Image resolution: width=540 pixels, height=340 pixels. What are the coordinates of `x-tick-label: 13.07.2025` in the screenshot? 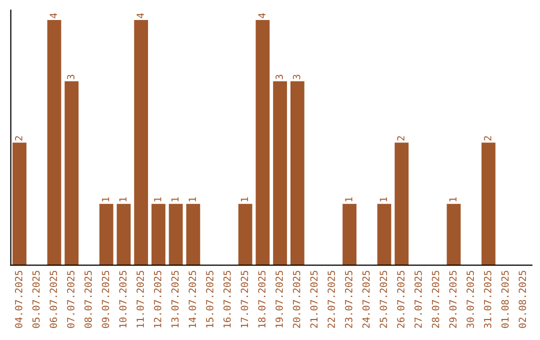 It's located at (175, 299).